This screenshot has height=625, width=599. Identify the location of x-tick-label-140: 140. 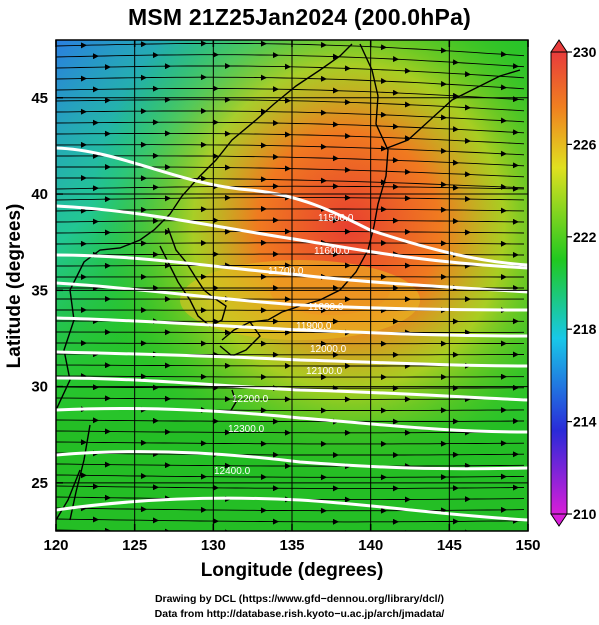
(370, 545).